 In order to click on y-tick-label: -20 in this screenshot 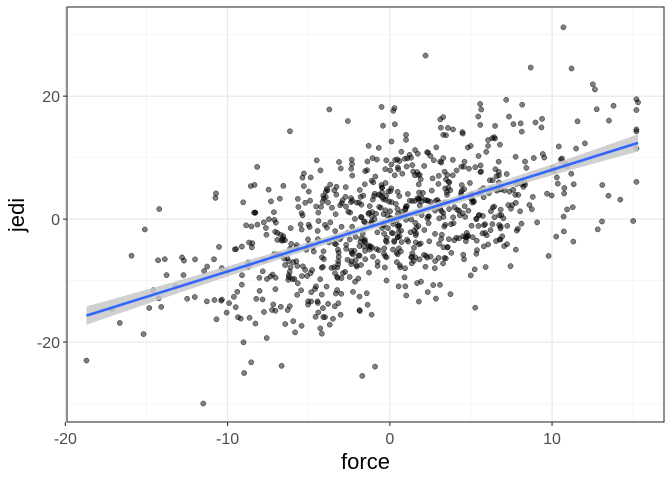, I will do `click(48, 343)`.